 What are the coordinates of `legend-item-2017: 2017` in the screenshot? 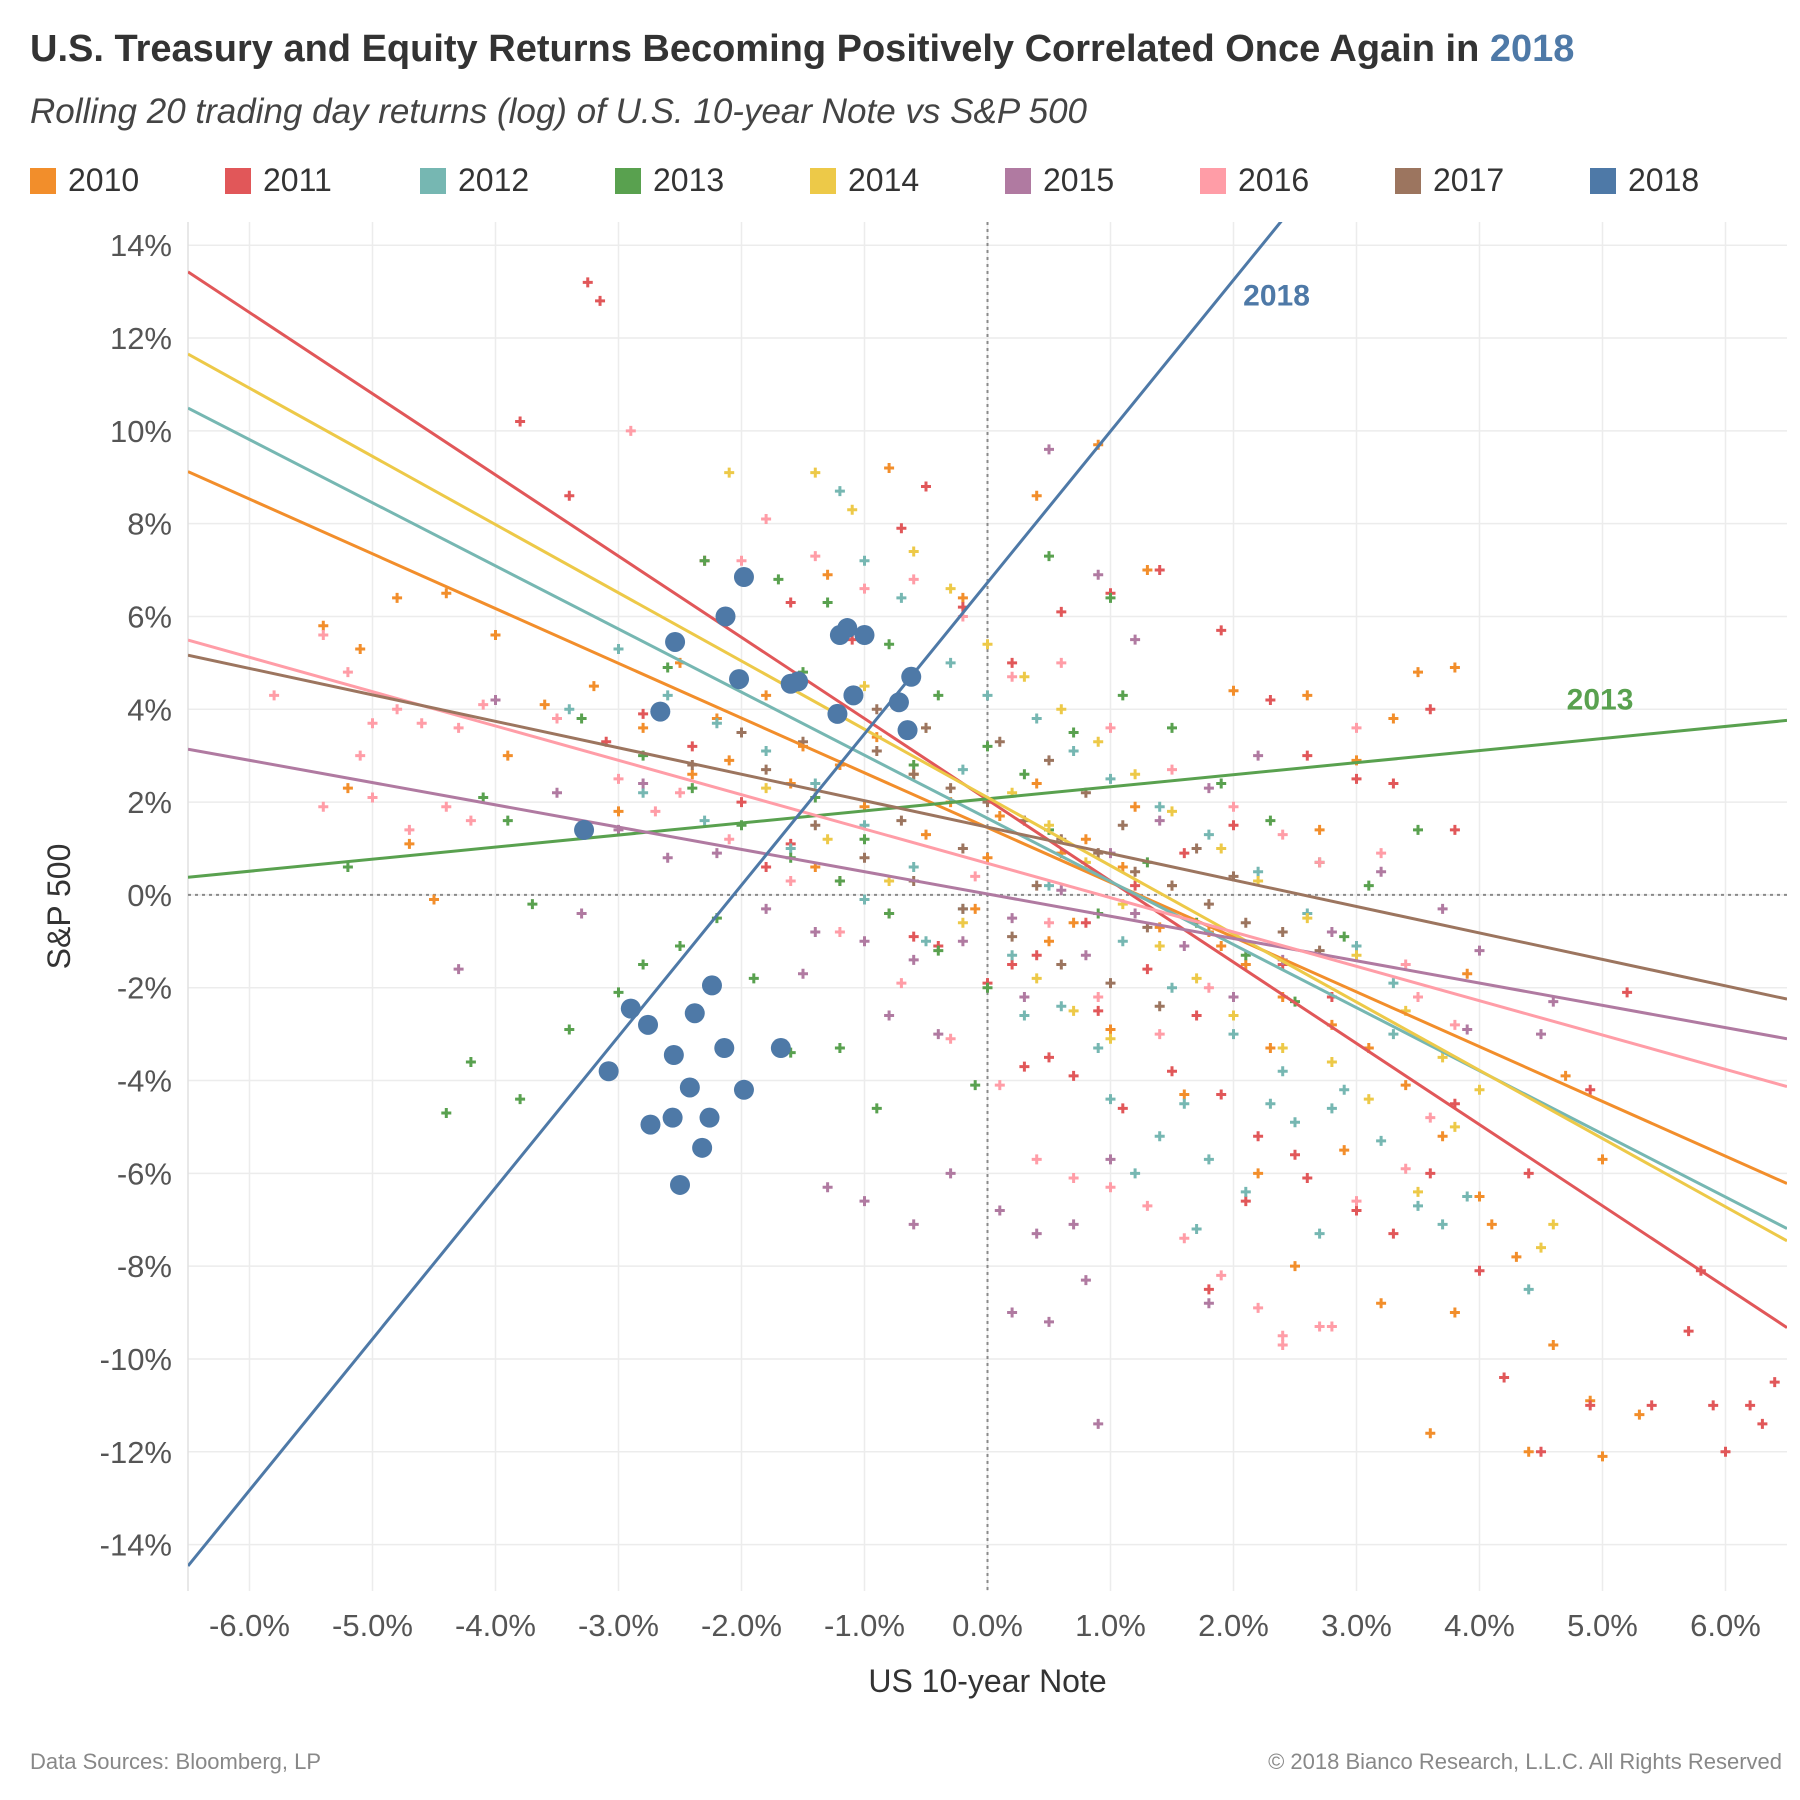 It's located at (1449, 180).